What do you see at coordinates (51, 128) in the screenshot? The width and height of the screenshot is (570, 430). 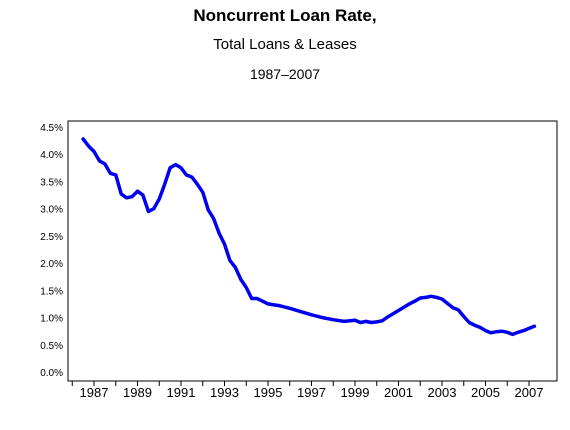 I see `y-tick-label: 4.5%` at bounding box center [51, 128].